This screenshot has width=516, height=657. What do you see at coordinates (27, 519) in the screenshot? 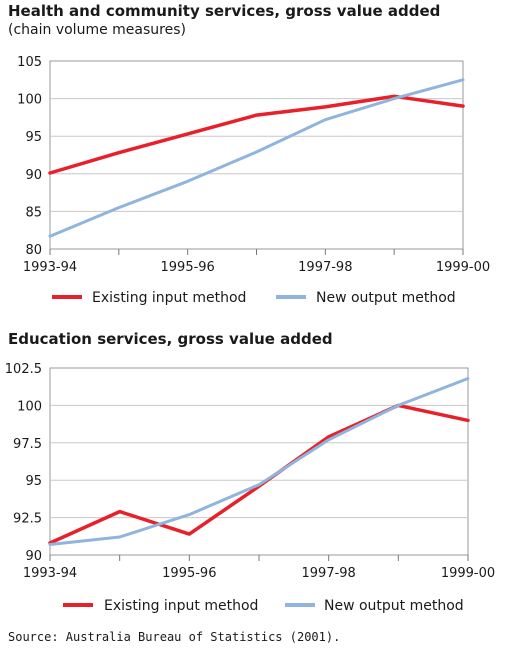
I see `y-tick-label: 92.5` at bounding box center [27, 519].